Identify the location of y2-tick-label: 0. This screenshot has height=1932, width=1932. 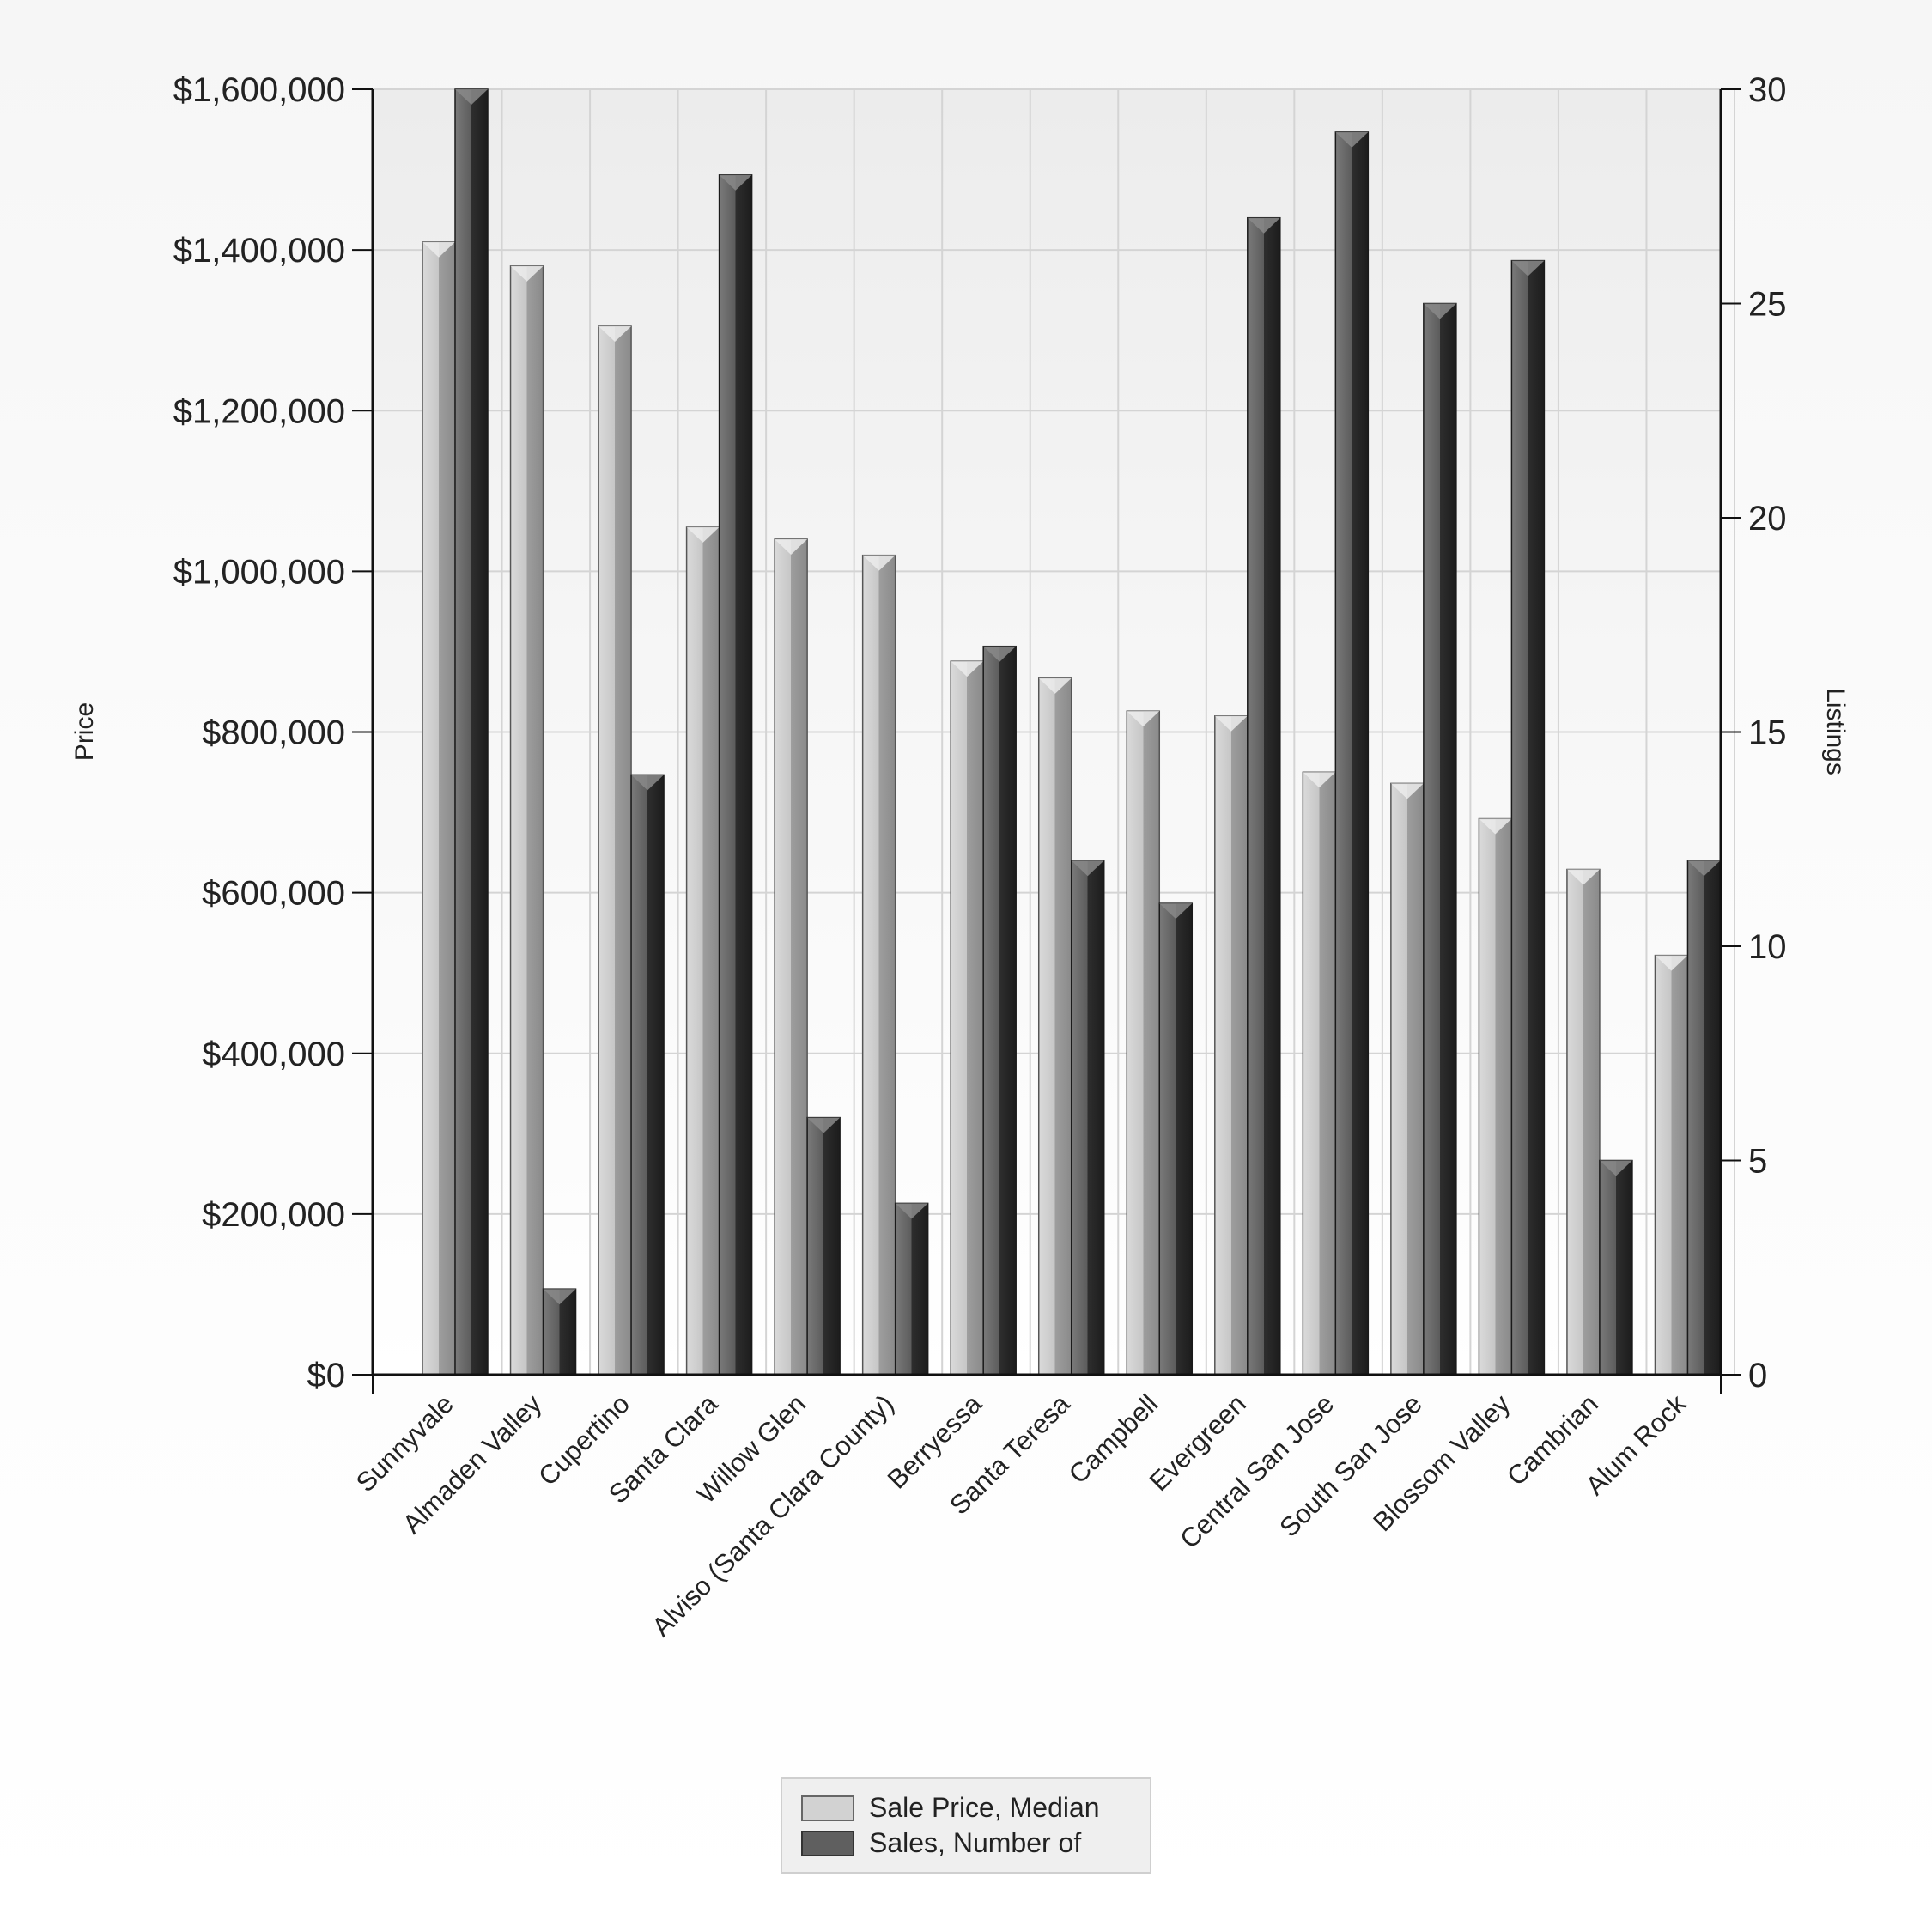
(1758, 1375).